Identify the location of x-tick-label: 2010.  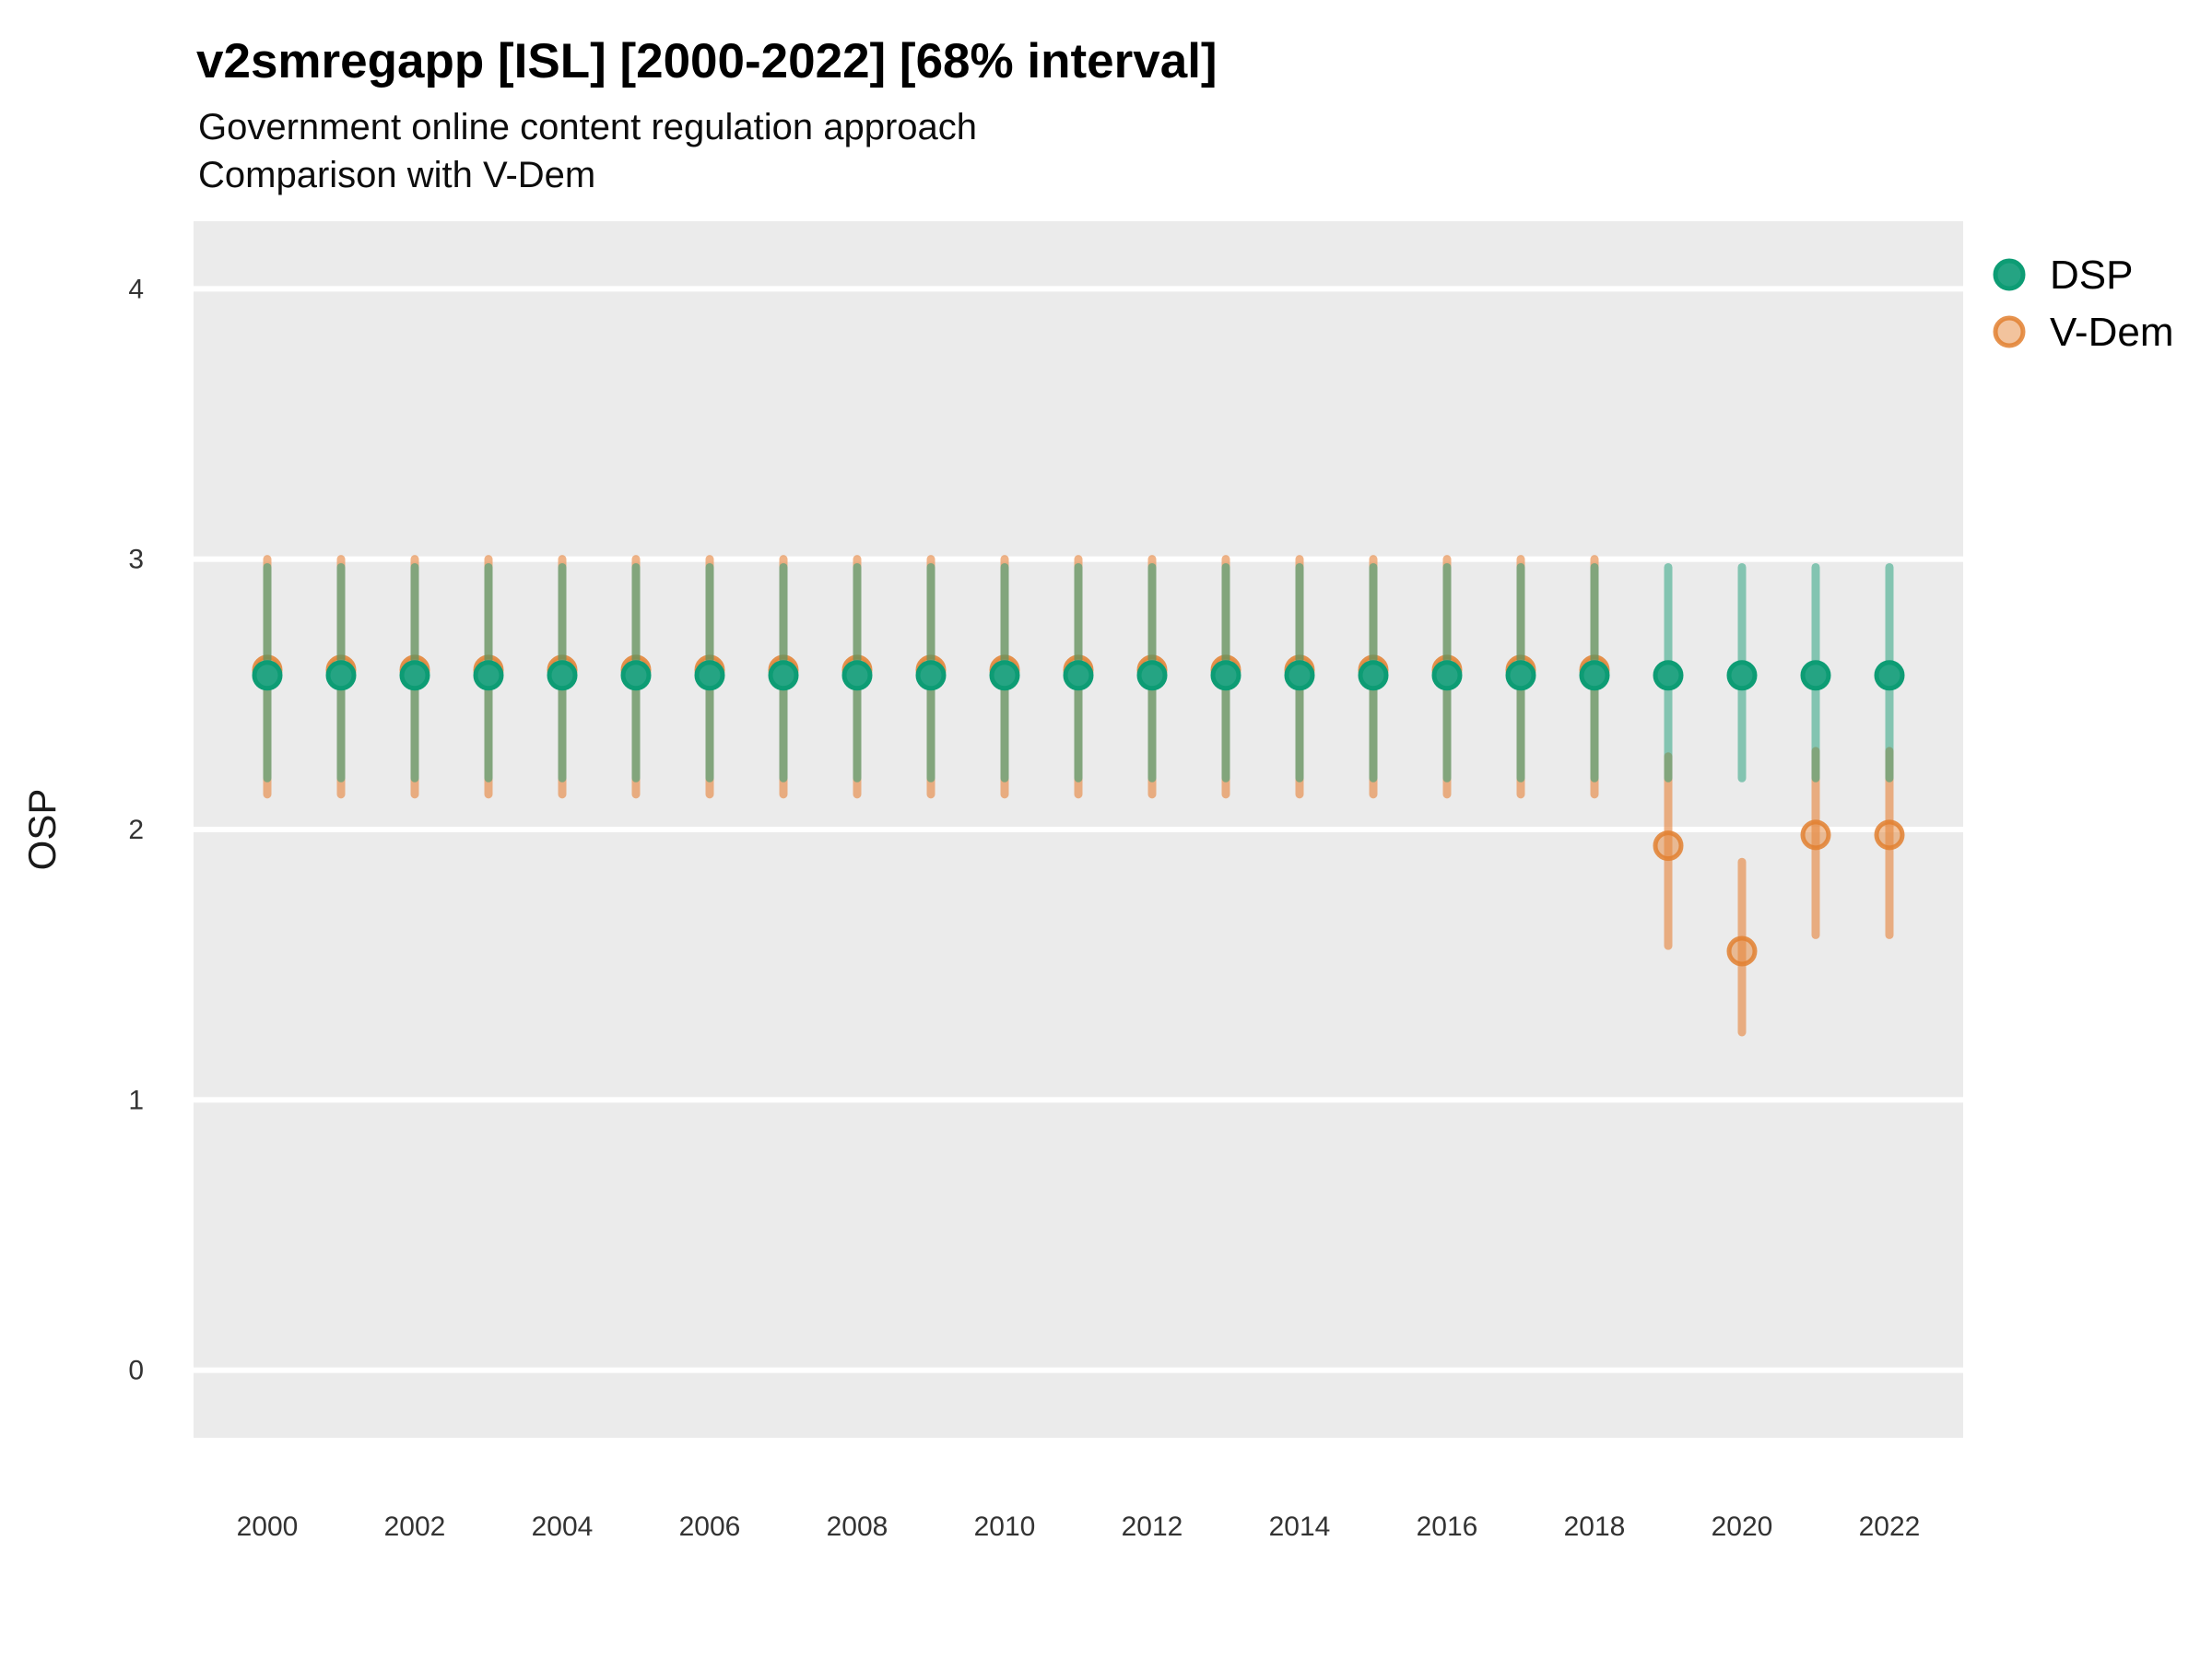
(1005, 1527).